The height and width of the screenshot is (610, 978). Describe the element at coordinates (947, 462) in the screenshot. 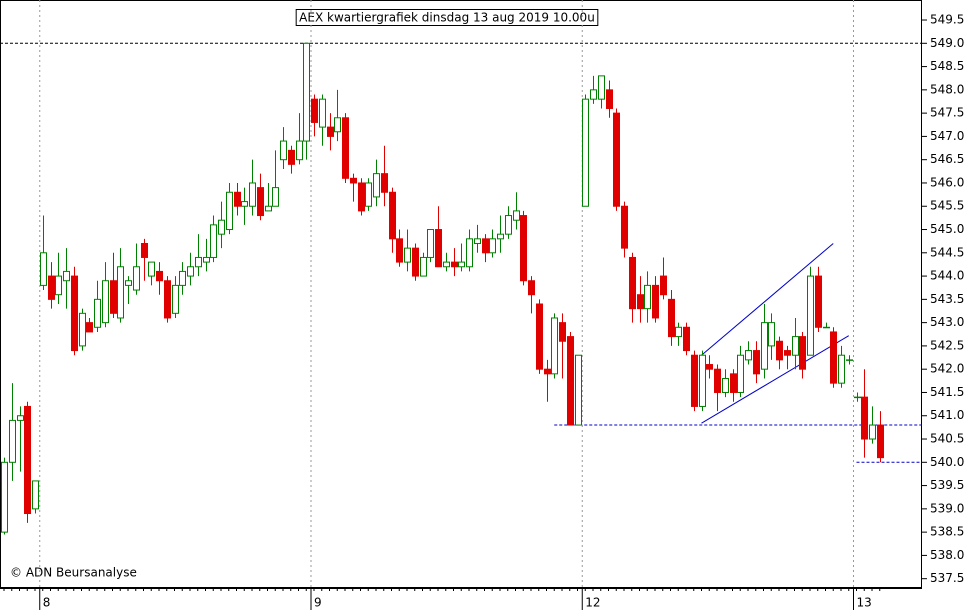

I see `y-tick-label: 540.0` at that location.